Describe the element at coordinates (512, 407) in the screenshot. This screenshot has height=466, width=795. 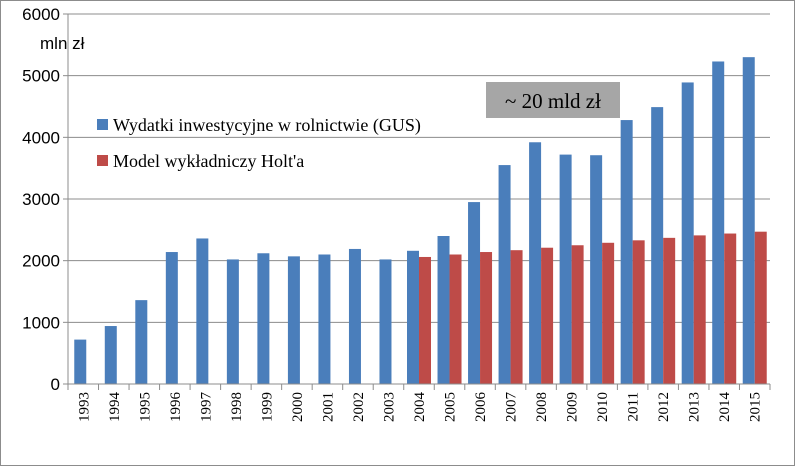
I see `x-tick-label: 2007` at that location.